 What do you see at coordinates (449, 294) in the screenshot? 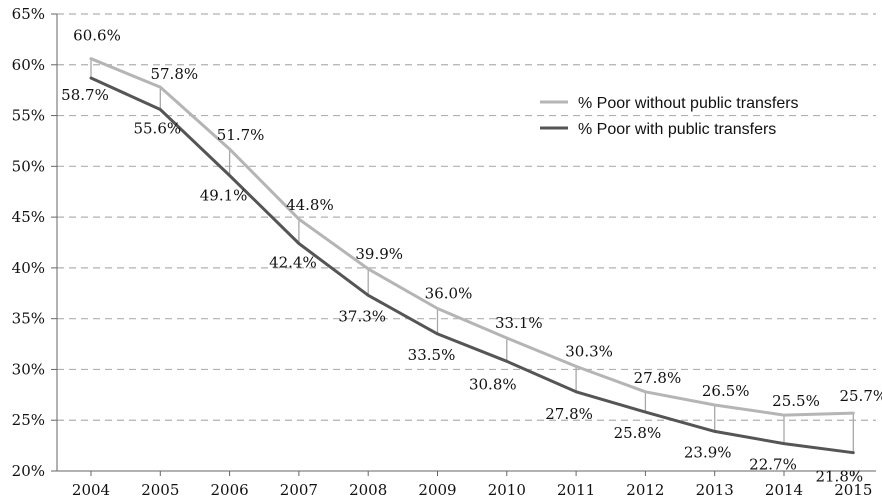
I see `data-label-without-transfers: 36.0%` at bounding box center [449, 294].